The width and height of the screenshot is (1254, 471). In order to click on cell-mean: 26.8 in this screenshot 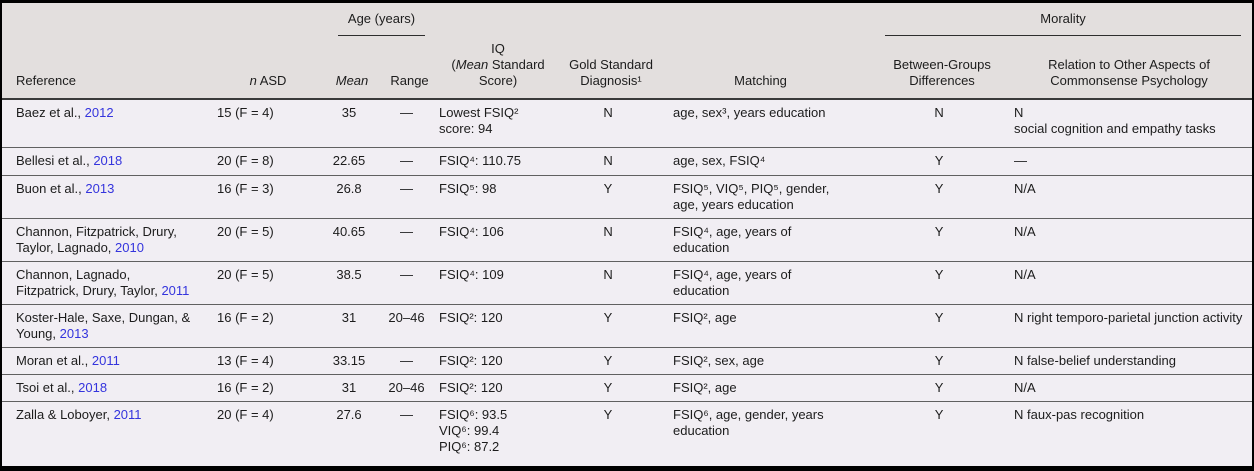, I will do `click(352, 197)`.